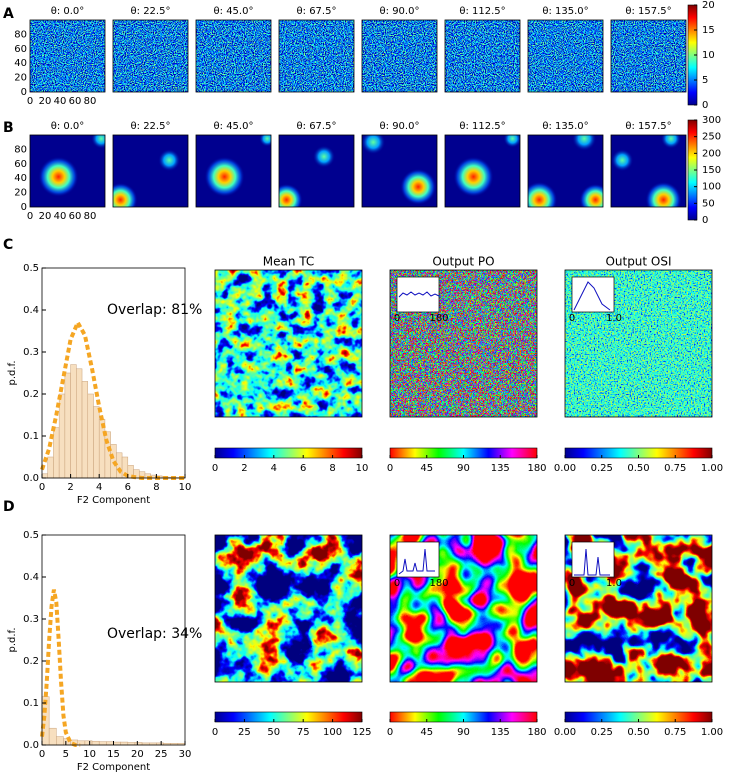 The image size is (738, 777). What do you see at coordinates (400, 126) in the screenshot?
I see `theta-label: θ: 90.0°` at bounding box center [400, 126].